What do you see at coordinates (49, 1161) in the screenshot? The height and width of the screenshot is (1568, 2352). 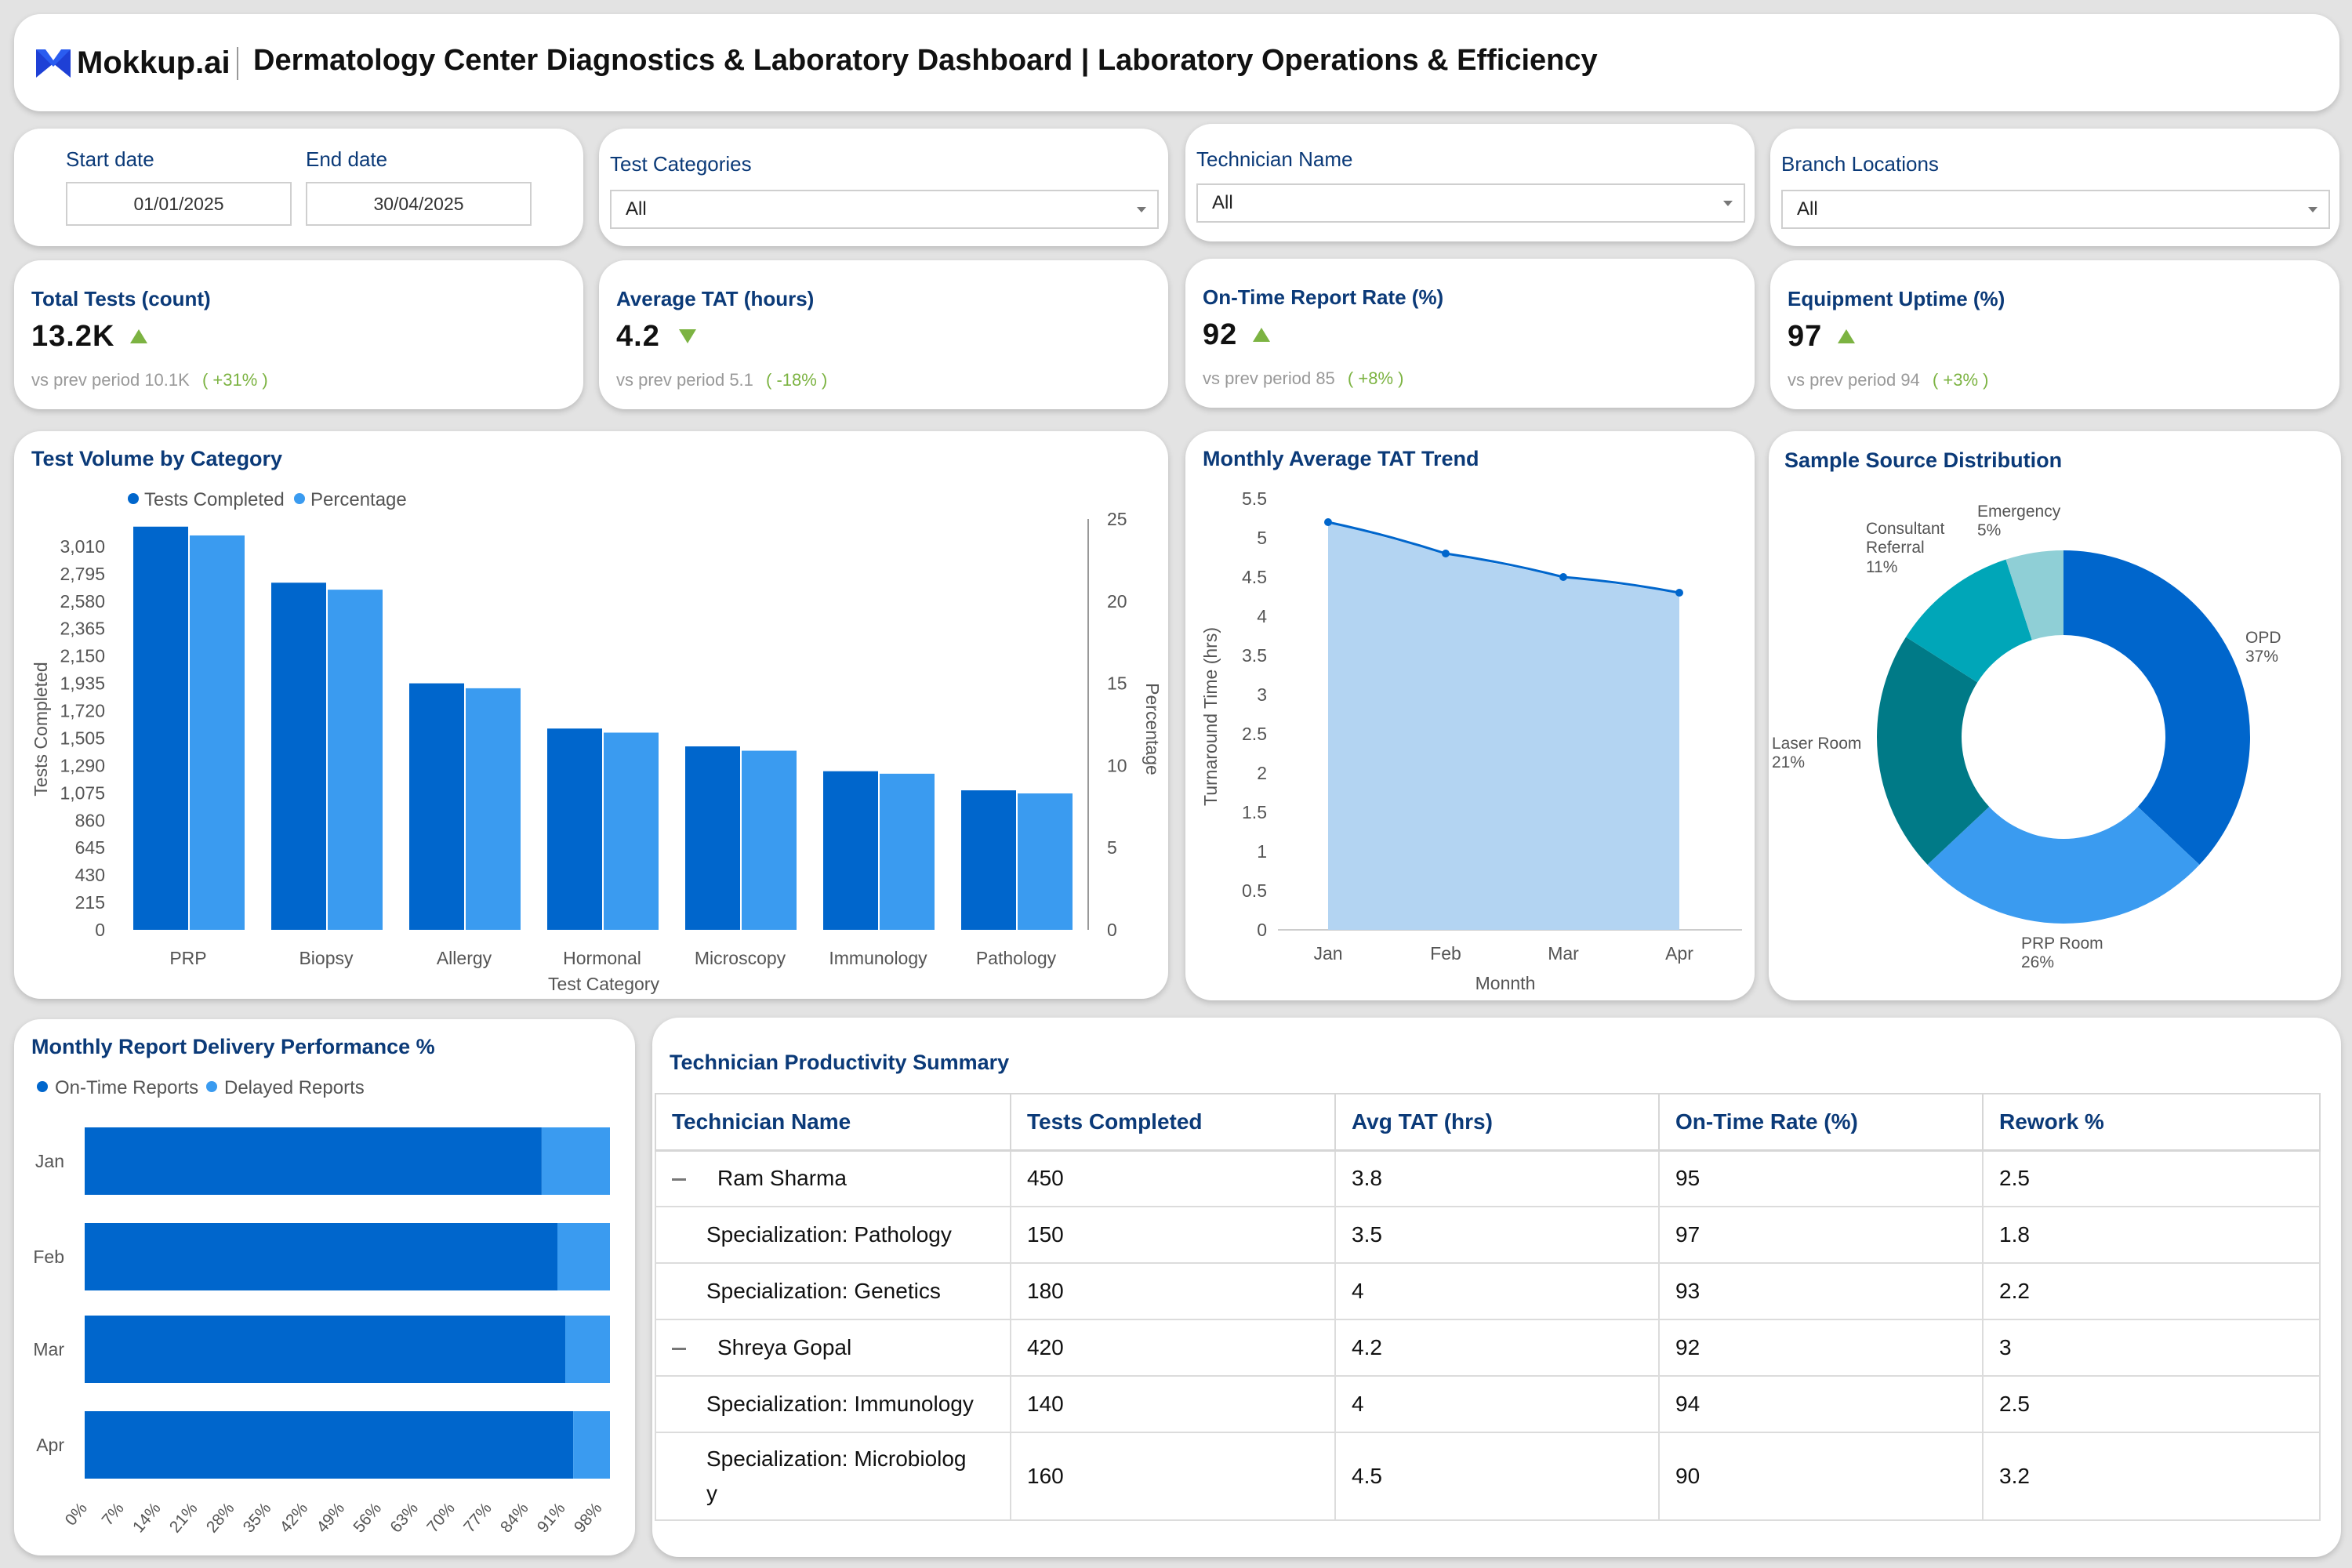 I see `y-tick-label: Jan` at bounding box center [49, 1161].